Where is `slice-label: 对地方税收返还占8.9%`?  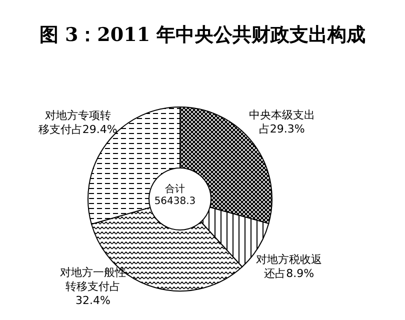 slice-label: 对地方税收返还占8.9% is located at coordinates (289, 266).